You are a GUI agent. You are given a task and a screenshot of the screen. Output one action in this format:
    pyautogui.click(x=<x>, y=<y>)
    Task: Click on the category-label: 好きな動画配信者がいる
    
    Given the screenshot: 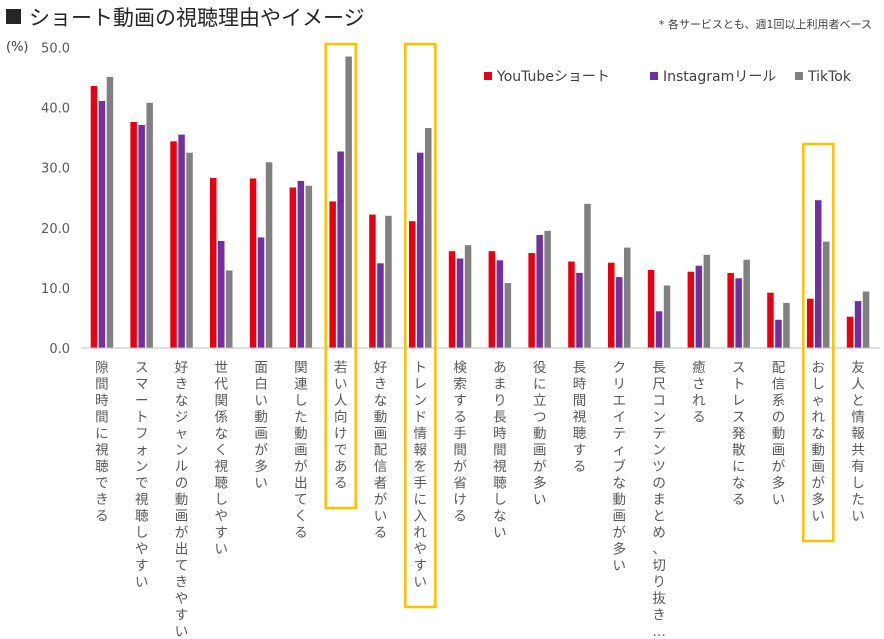 What is the action you would take?
    pyautogui.click(x=381, y=450)
    